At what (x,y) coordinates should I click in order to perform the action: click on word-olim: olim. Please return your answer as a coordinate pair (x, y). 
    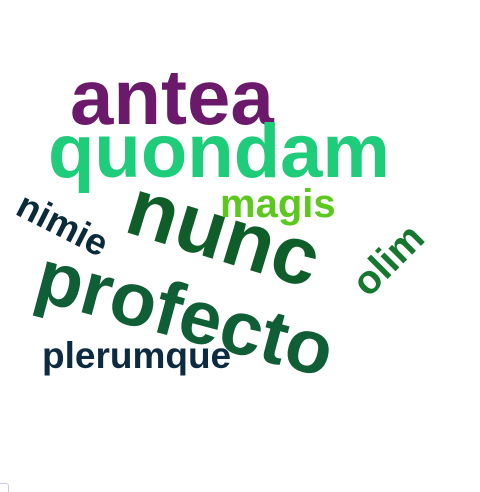
    Looking at the image, I should click on (388, 260).